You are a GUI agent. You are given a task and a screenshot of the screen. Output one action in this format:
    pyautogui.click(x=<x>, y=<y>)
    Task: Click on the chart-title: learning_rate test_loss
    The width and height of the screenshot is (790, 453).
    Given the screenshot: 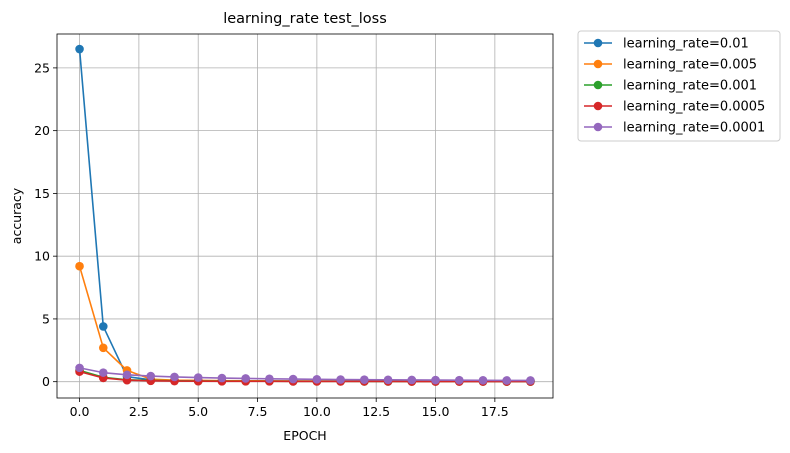 What is the action you would take?
    pyautogui.click(x=305, y=19)
    